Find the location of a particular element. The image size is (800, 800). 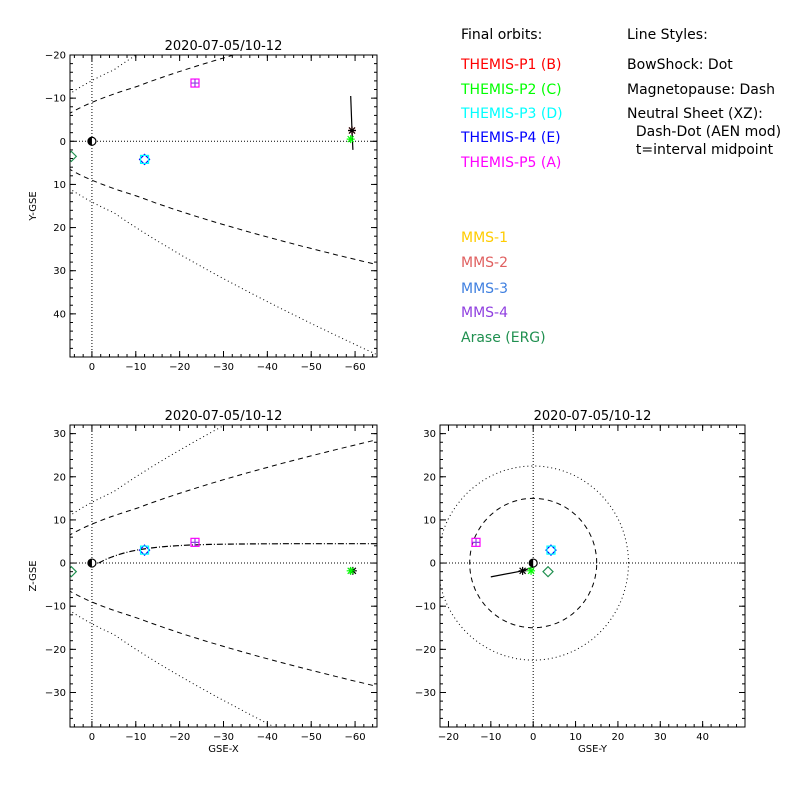

panel-2-bowshock-south is located at coordinates (148, 471).